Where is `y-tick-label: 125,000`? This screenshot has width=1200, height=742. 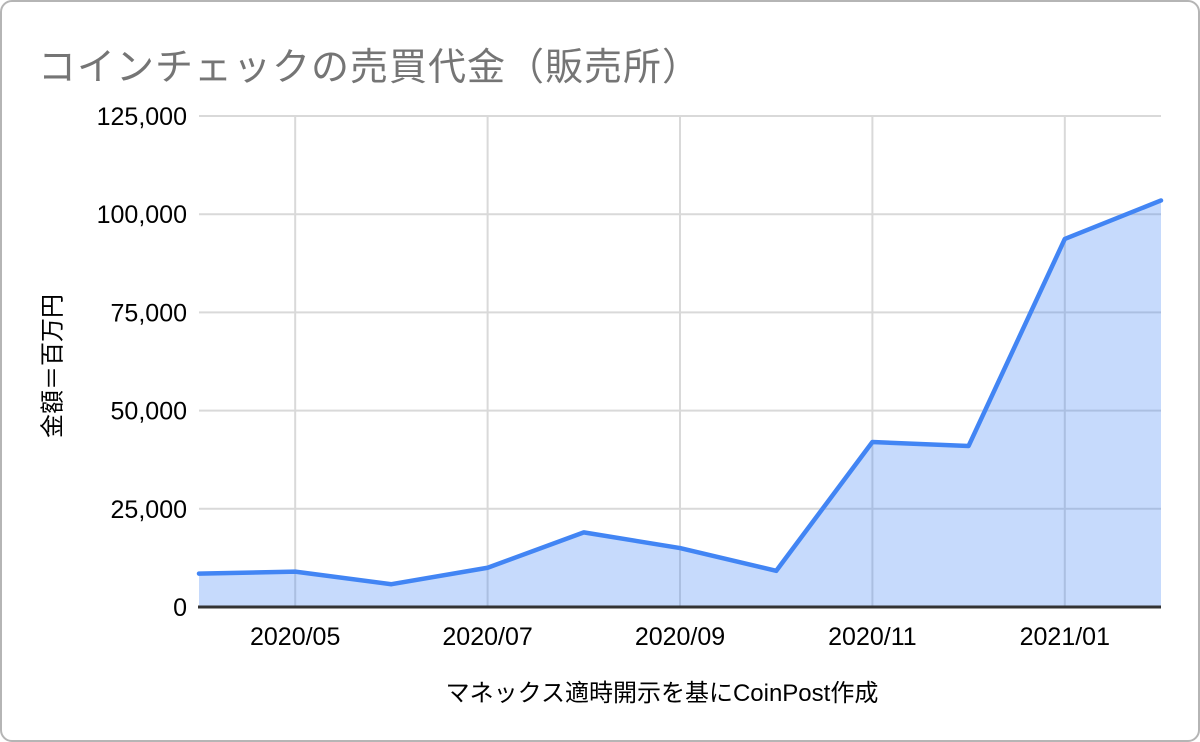 y-tick-label: 125,000 is located at coordinates (142, 117).